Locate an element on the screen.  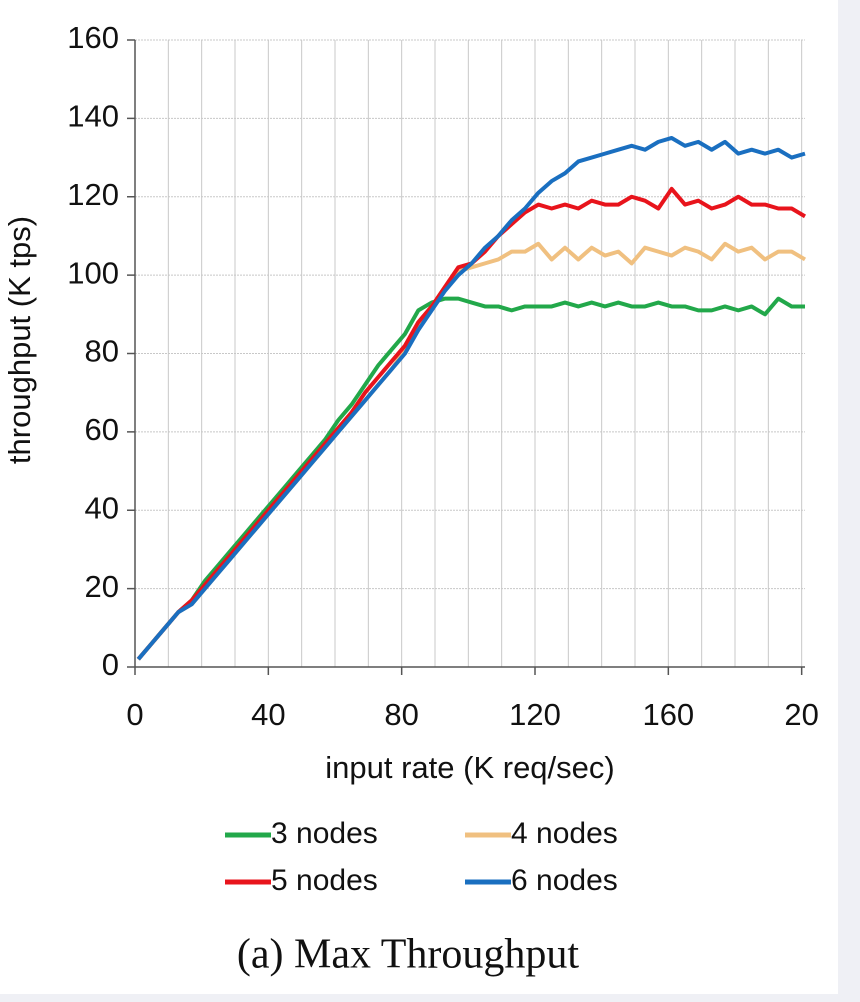
x-tick-label: 160 is located at coordinates (668, 714).